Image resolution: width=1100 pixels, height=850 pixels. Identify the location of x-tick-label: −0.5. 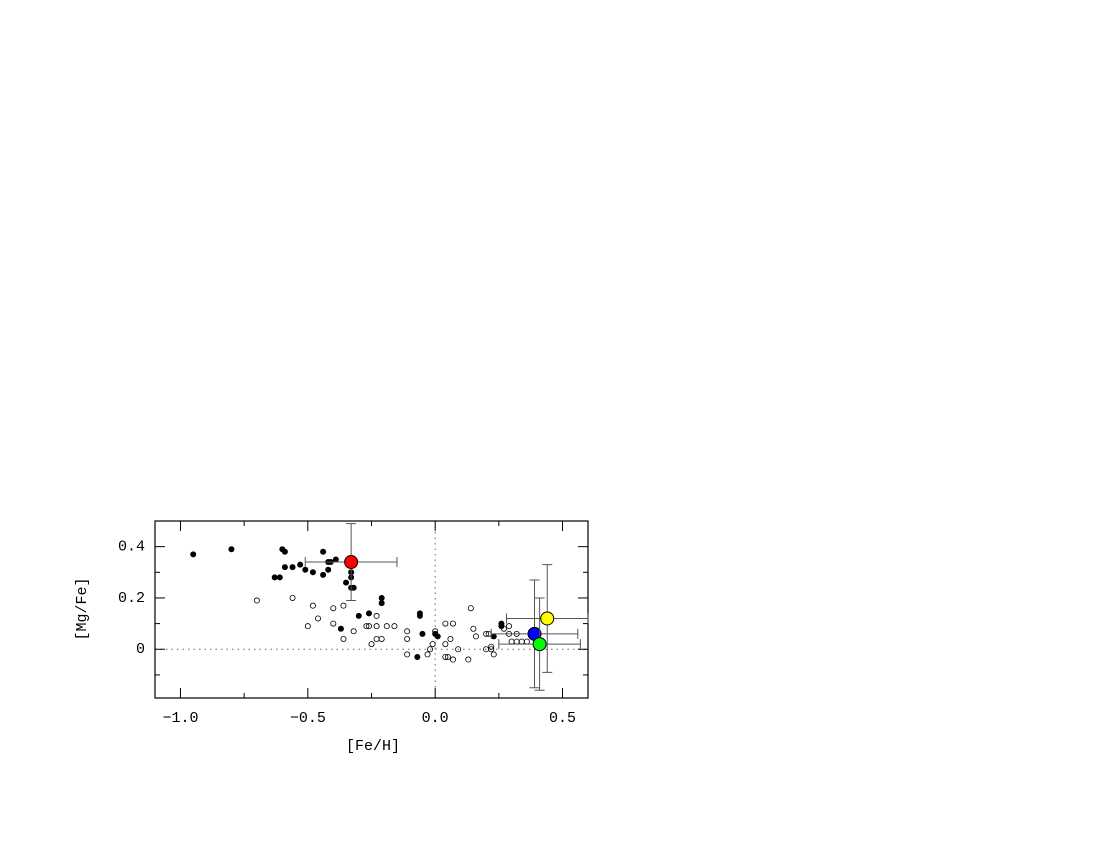
(308, 718).